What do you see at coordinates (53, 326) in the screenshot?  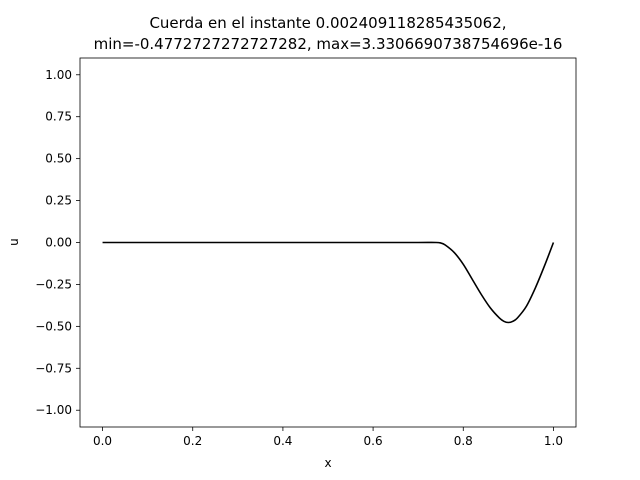 I see `y-tick-label: −0.50` at bounding box center [53, 326].